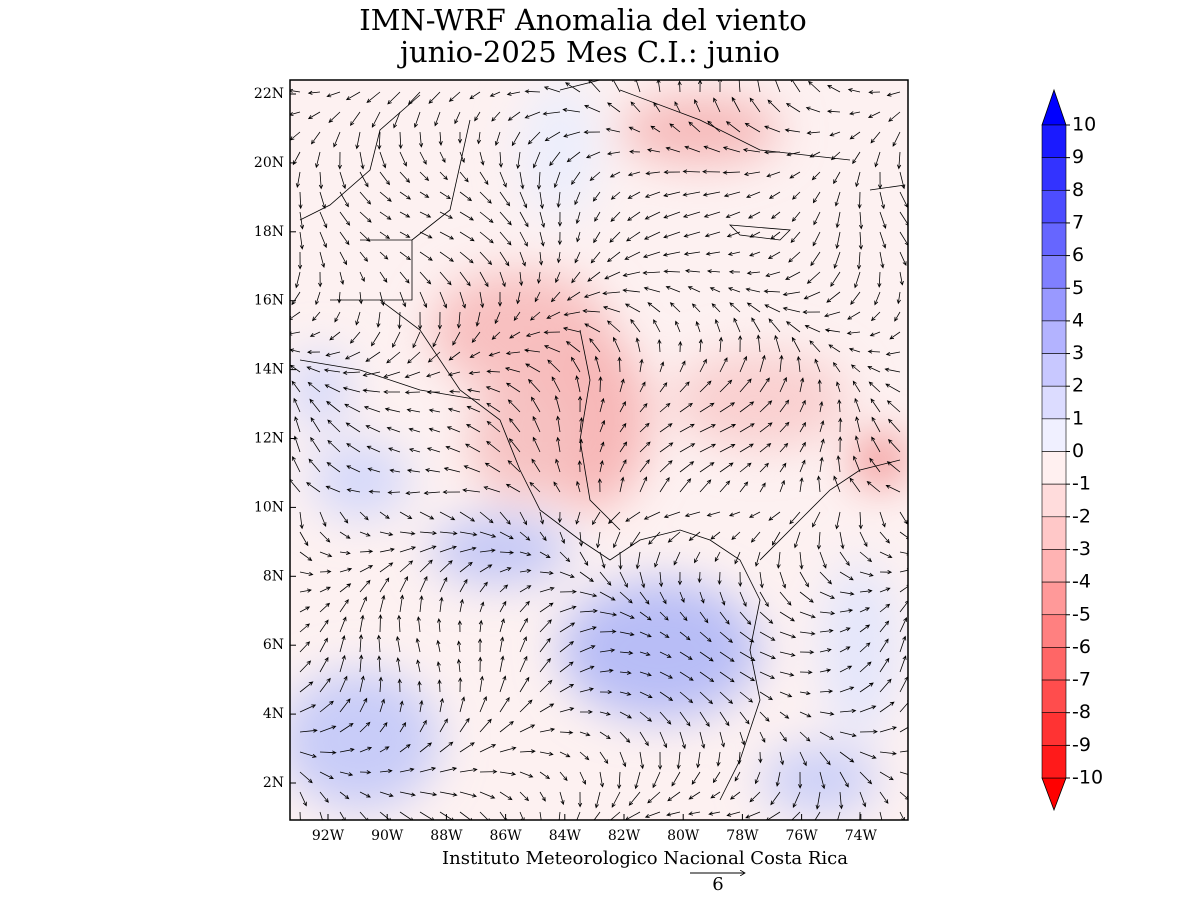 Image resolution: width=1200 pixels, height=900 pixels. What do you see at coordinates (269, 507) in the screenshot?
I see `lat-tick-label: 10N` at bounding box center [269, 507].